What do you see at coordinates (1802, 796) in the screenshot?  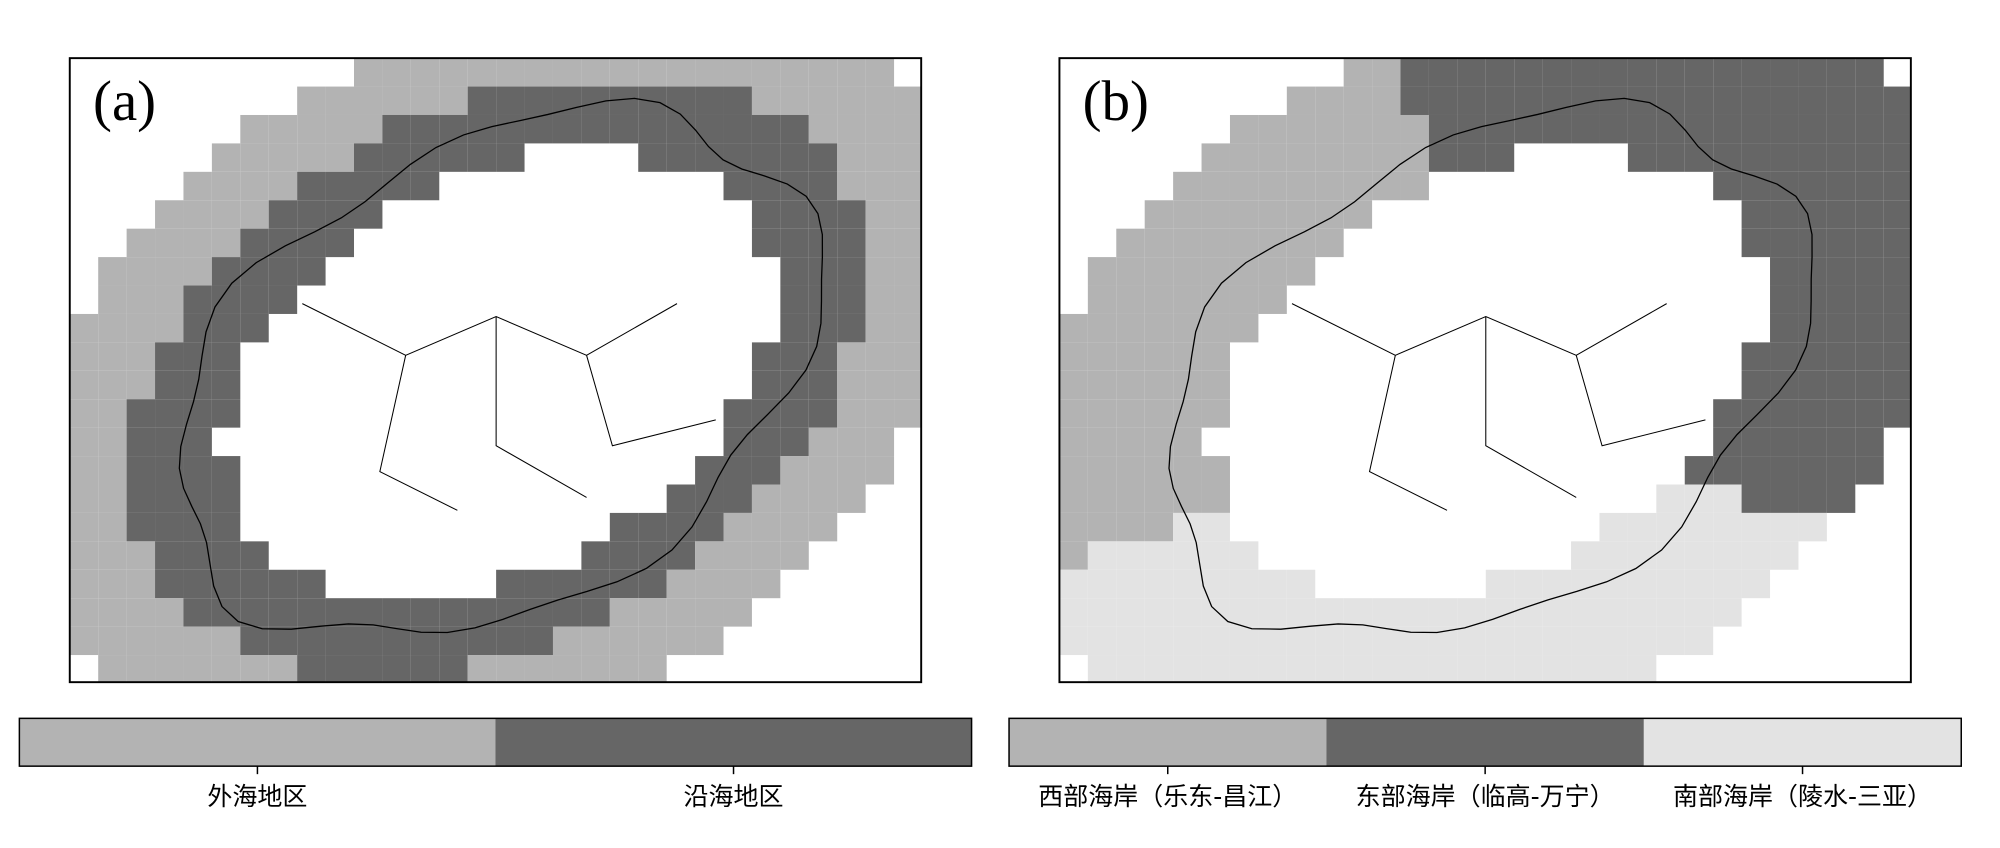 I see `legend-label: 南部海岸（陵水-三亚）` at bounding box center [1802, 796].